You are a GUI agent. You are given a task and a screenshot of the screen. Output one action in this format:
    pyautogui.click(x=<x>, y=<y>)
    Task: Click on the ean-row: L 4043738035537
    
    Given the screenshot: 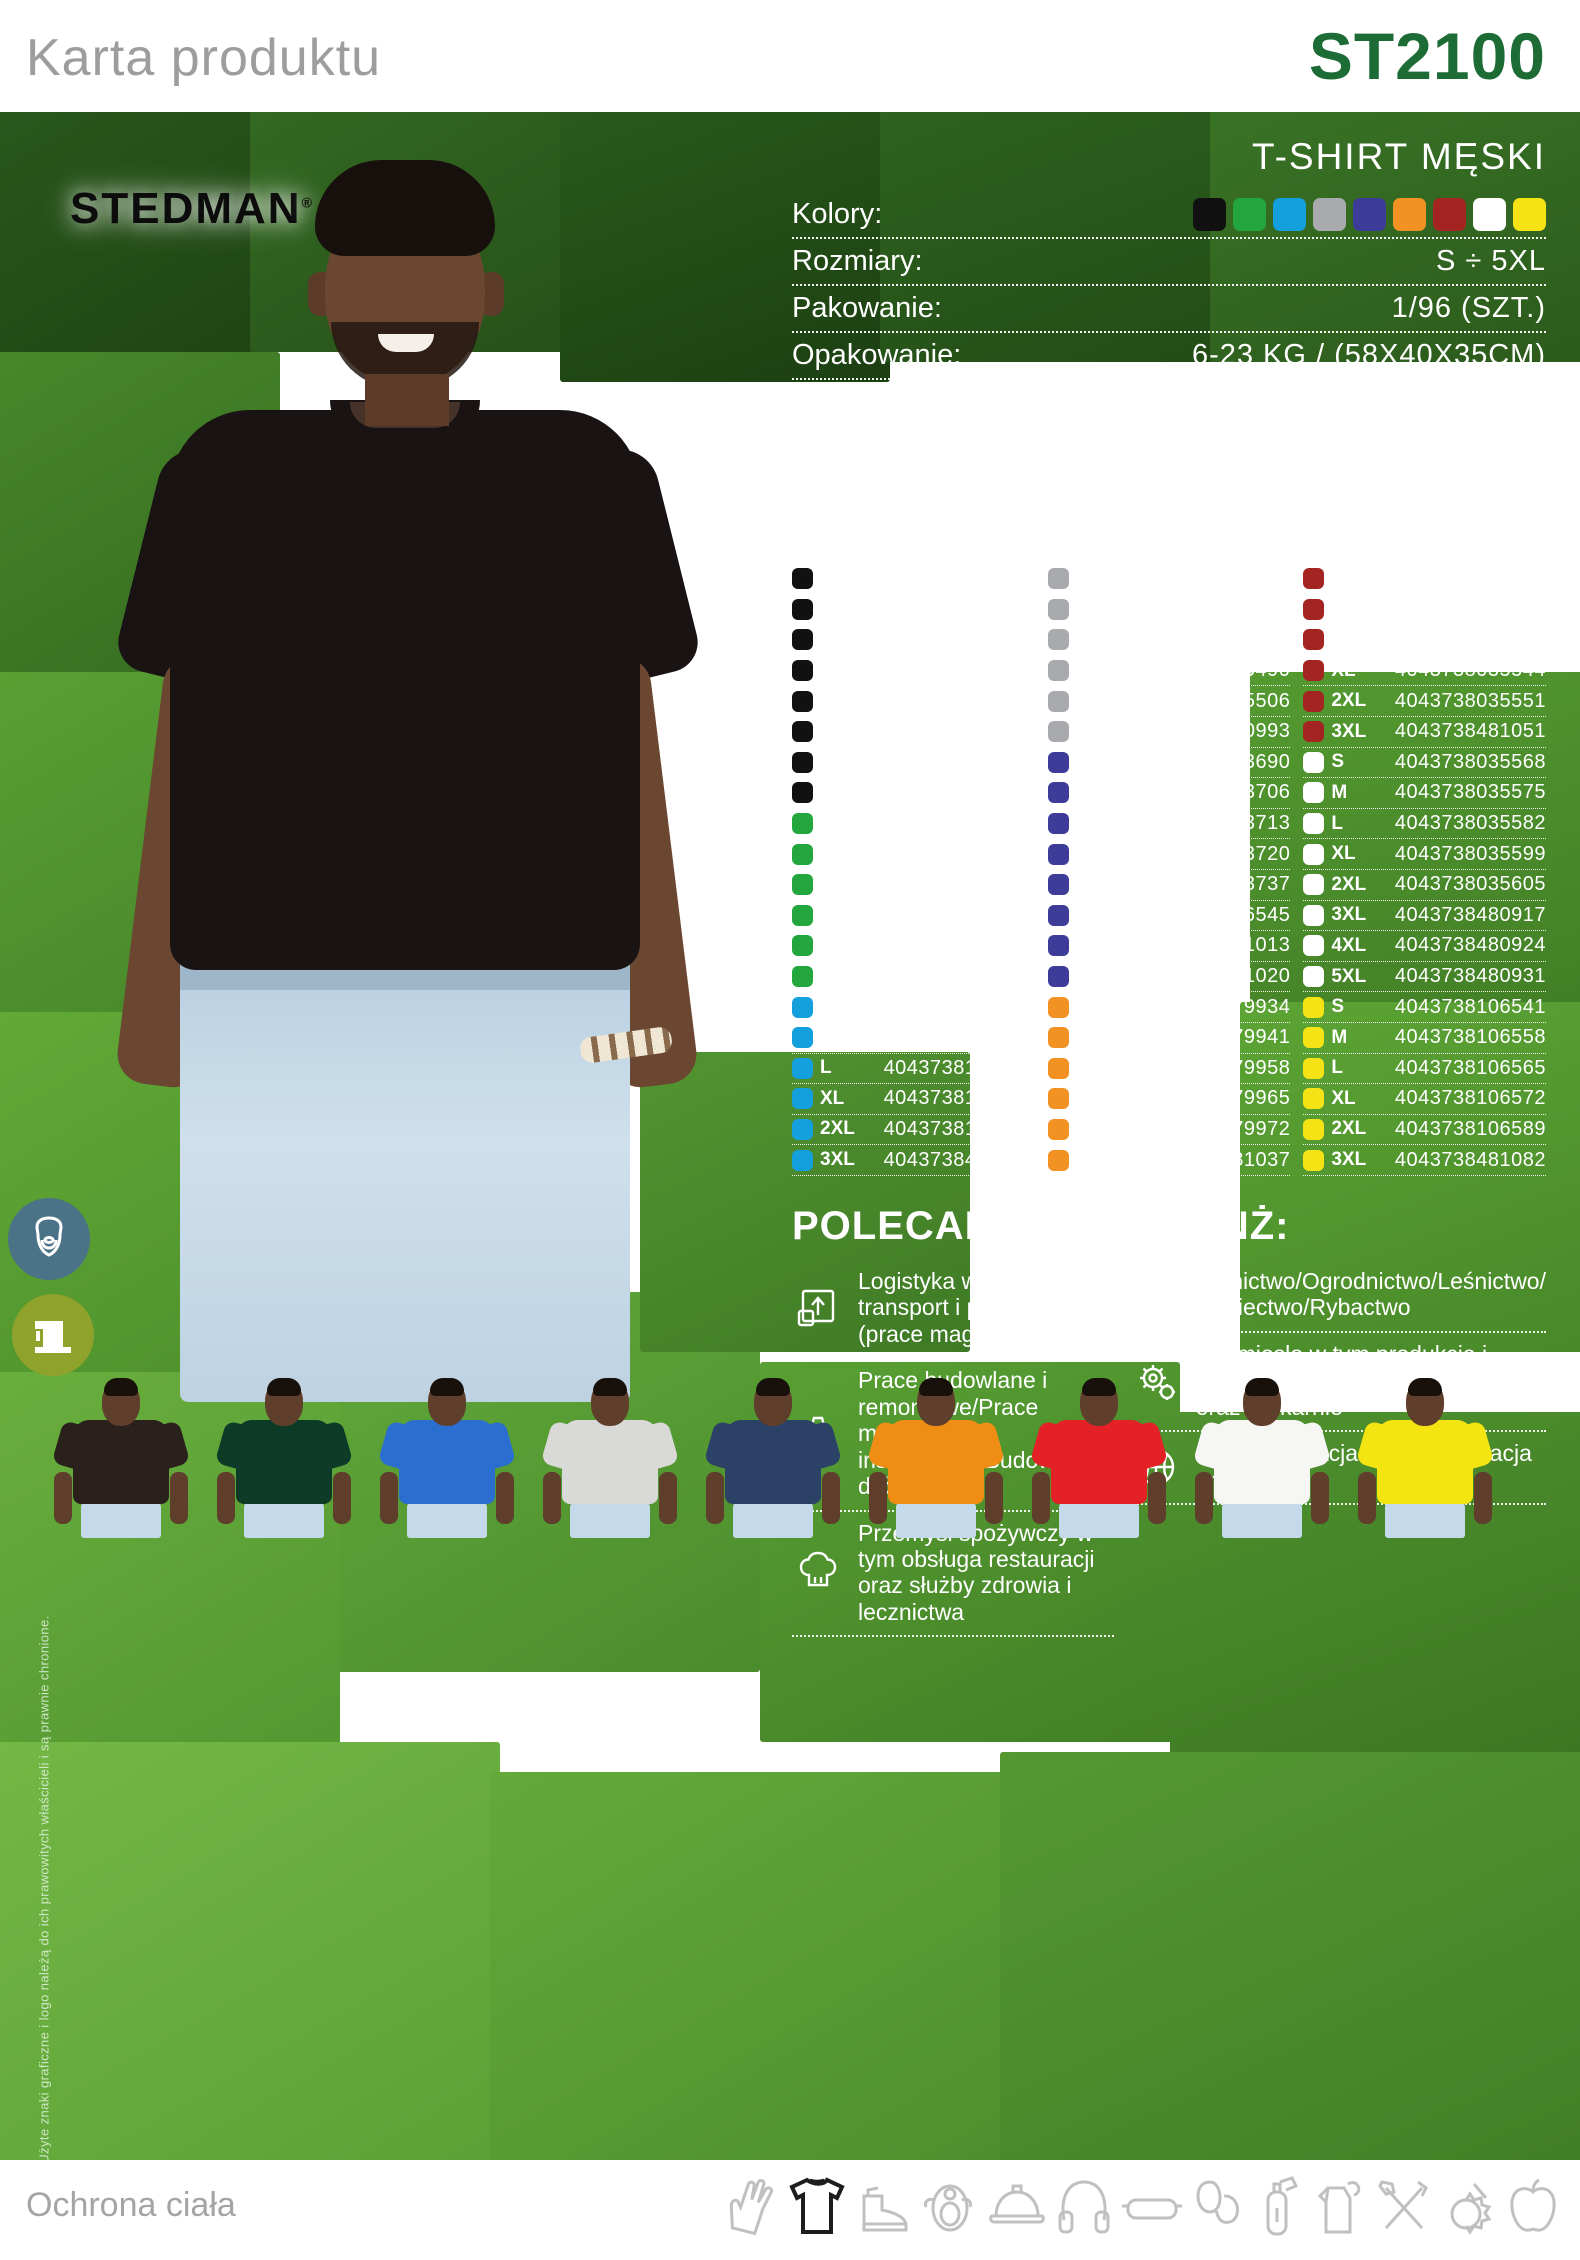 What is the action you would take?
    pyautogui.click(x=1425, y=640)
    